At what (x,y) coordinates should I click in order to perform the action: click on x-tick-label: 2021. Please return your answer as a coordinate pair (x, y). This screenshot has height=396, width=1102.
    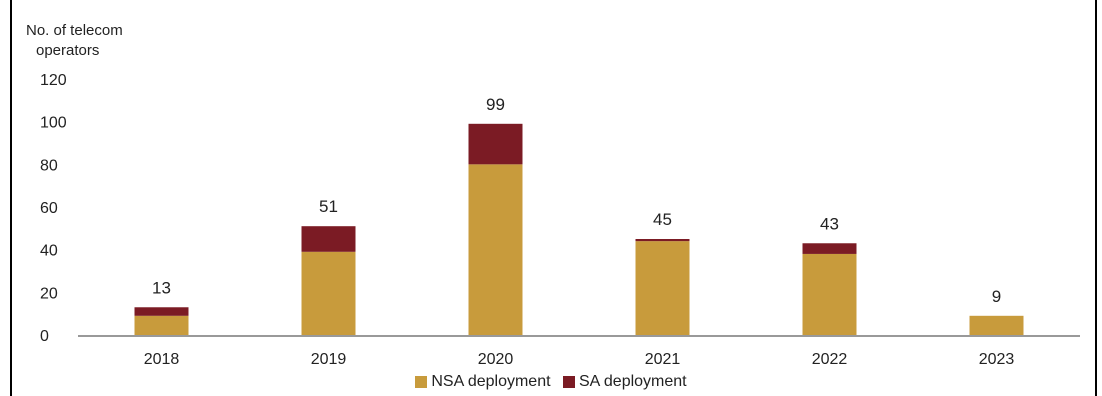
    Looking at the image, I should click on (663, 359).